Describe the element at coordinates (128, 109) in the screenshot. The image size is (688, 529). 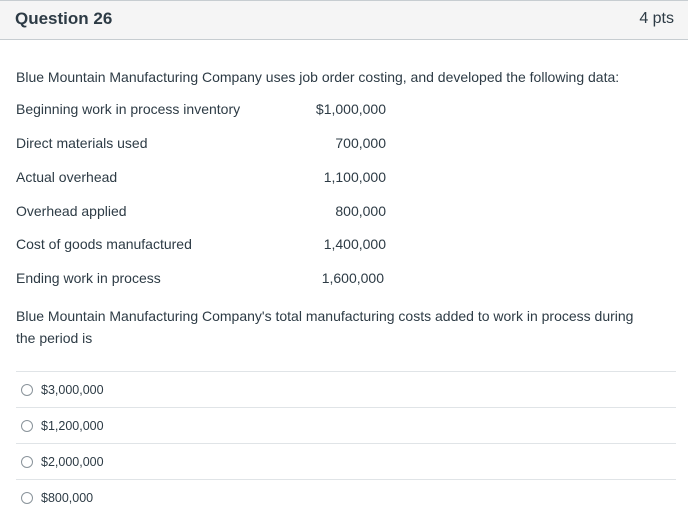
I see `data-row-label: Beginning work in process inventory` at that location.